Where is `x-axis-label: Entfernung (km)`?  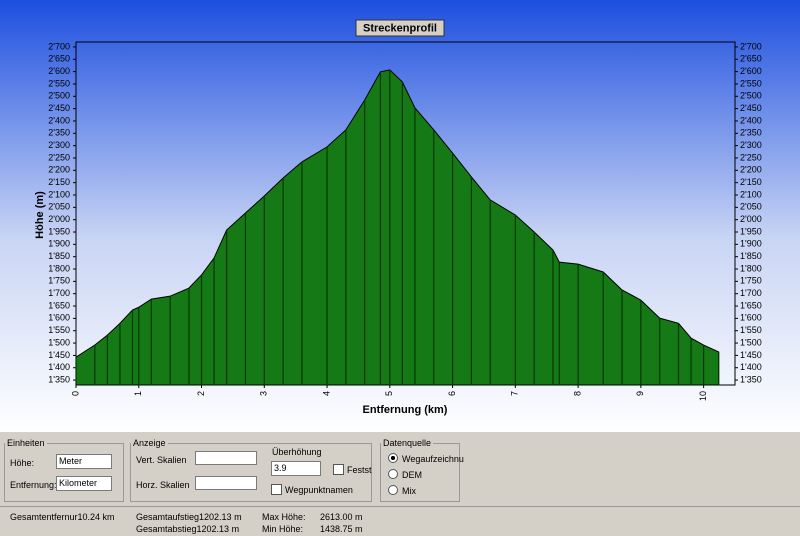 x-axis-label: Entfernung (km) is located at coordinates (405, 410).